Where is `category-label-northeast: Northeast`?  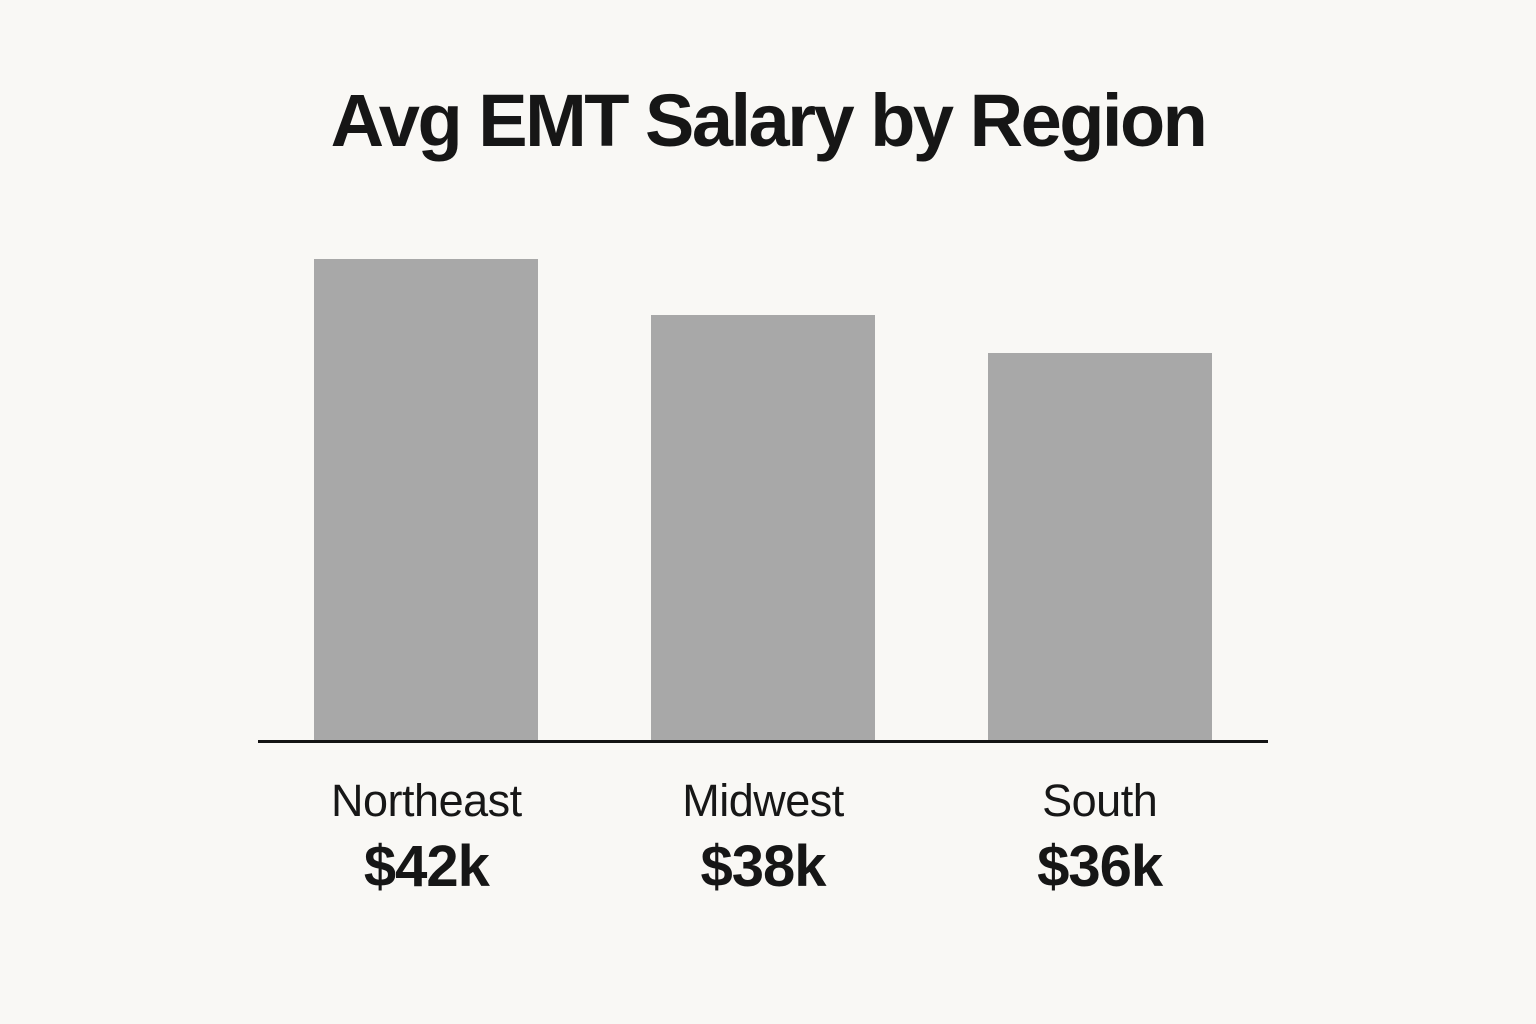 category-label-northeast: Northeast is located at coordinates (426, 800).